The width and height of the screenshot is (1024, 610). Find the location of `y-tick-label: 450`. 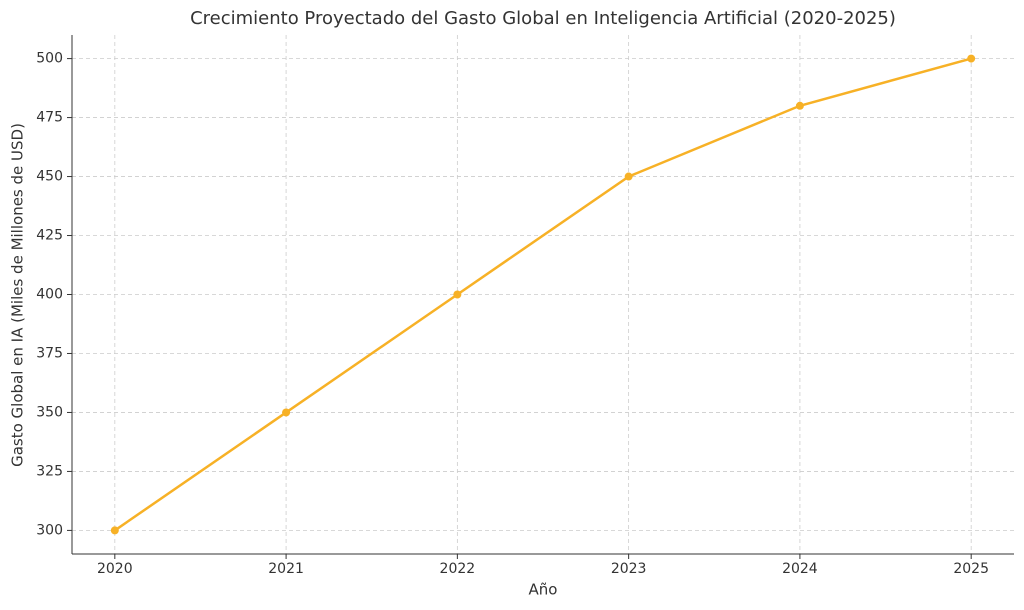

y-tick-label: 450 is located at coordinates (49, 177).